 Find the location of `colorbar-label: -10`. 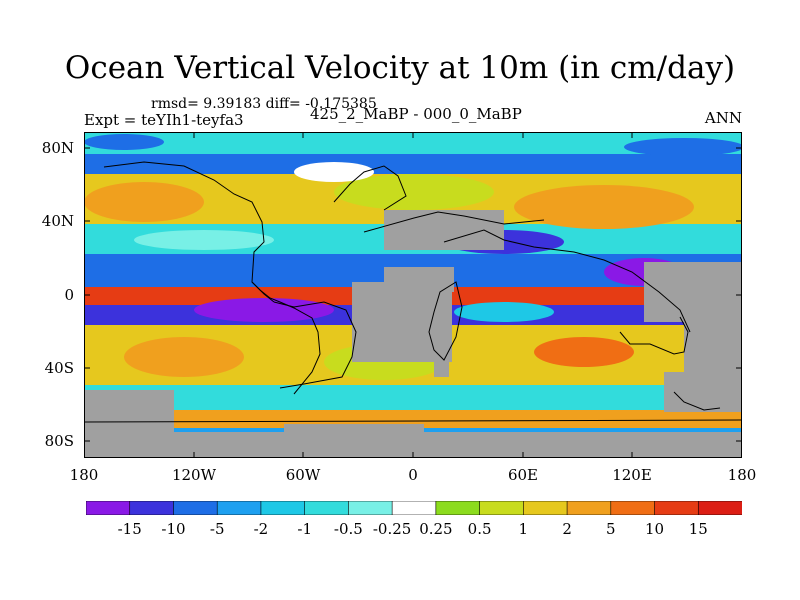

colorbar-label: -10 is located at coordinates (173, 529).